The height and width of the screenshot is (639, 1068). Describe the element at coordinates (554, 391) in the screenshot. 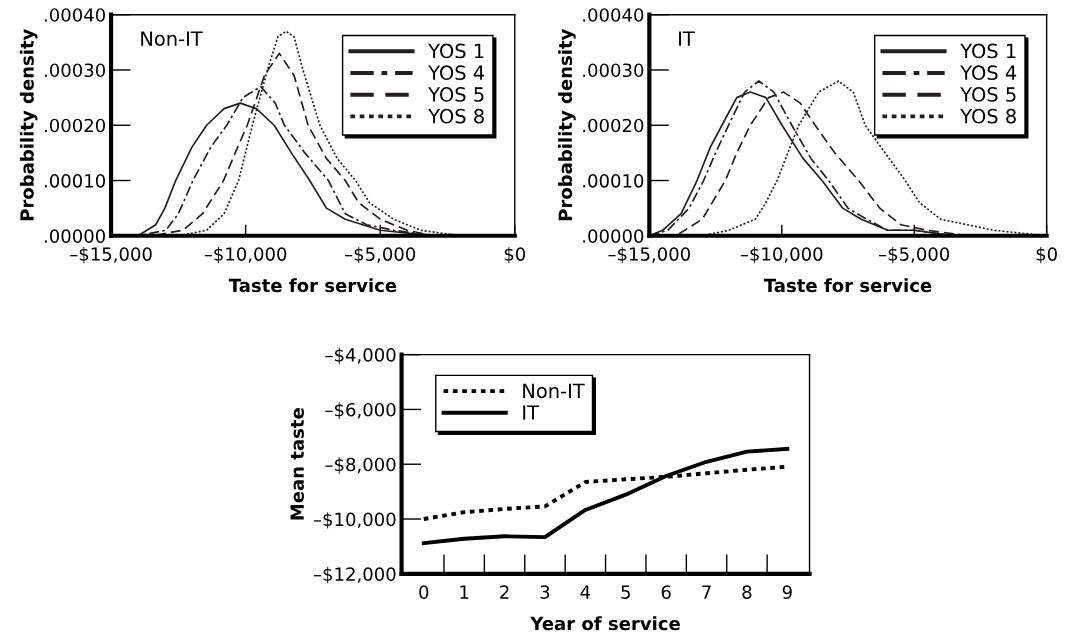

I see `legend-label: Non-IT` at that location.